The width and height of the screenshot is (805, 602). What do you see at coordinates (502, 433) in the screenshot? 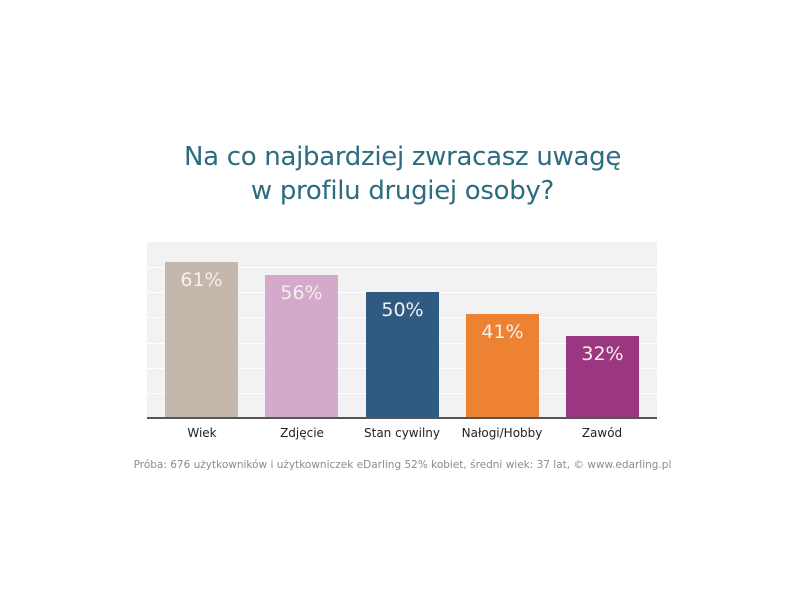
I see `x-tick-label: Nałogi/Hobby` at bounding box center [502, 433].